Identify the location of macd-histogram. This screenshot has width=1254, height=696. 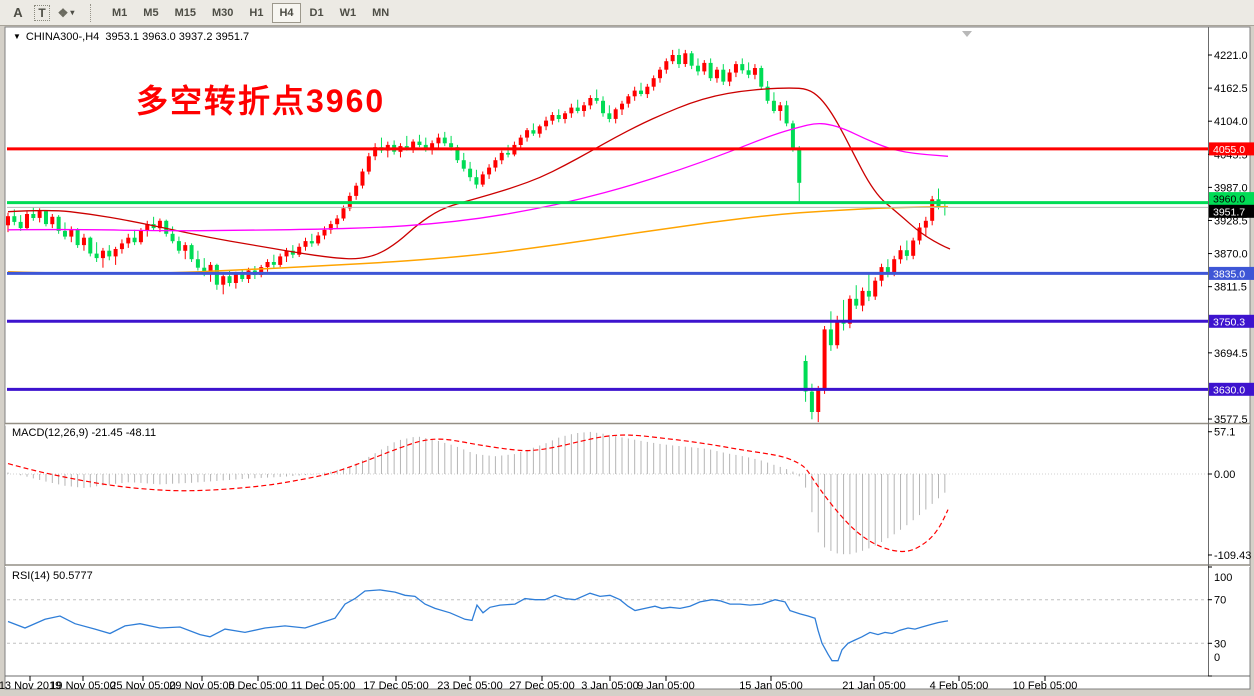
(476, 493).